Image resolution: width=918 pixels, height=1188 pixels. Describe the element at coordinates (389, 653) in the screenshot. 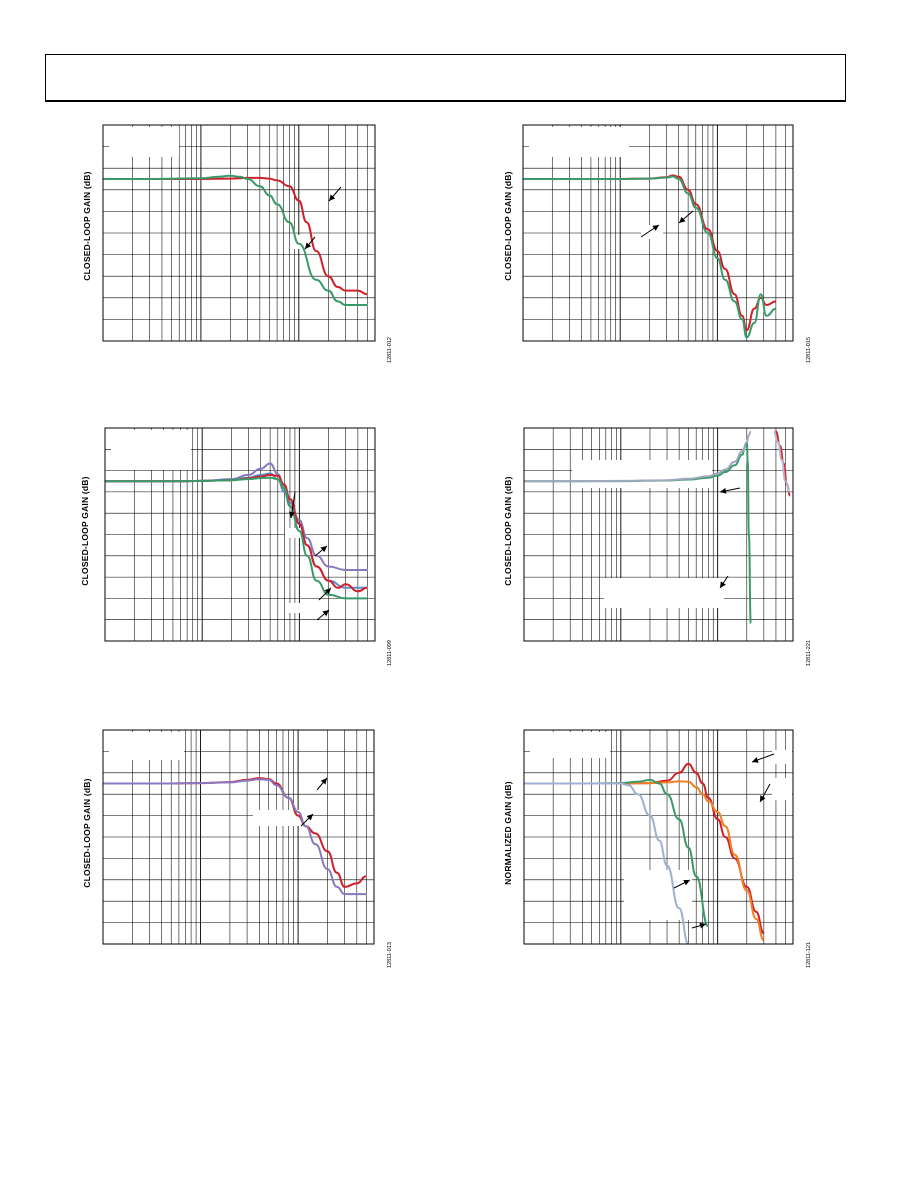

I see `figure-id: 12811-099` at that location.